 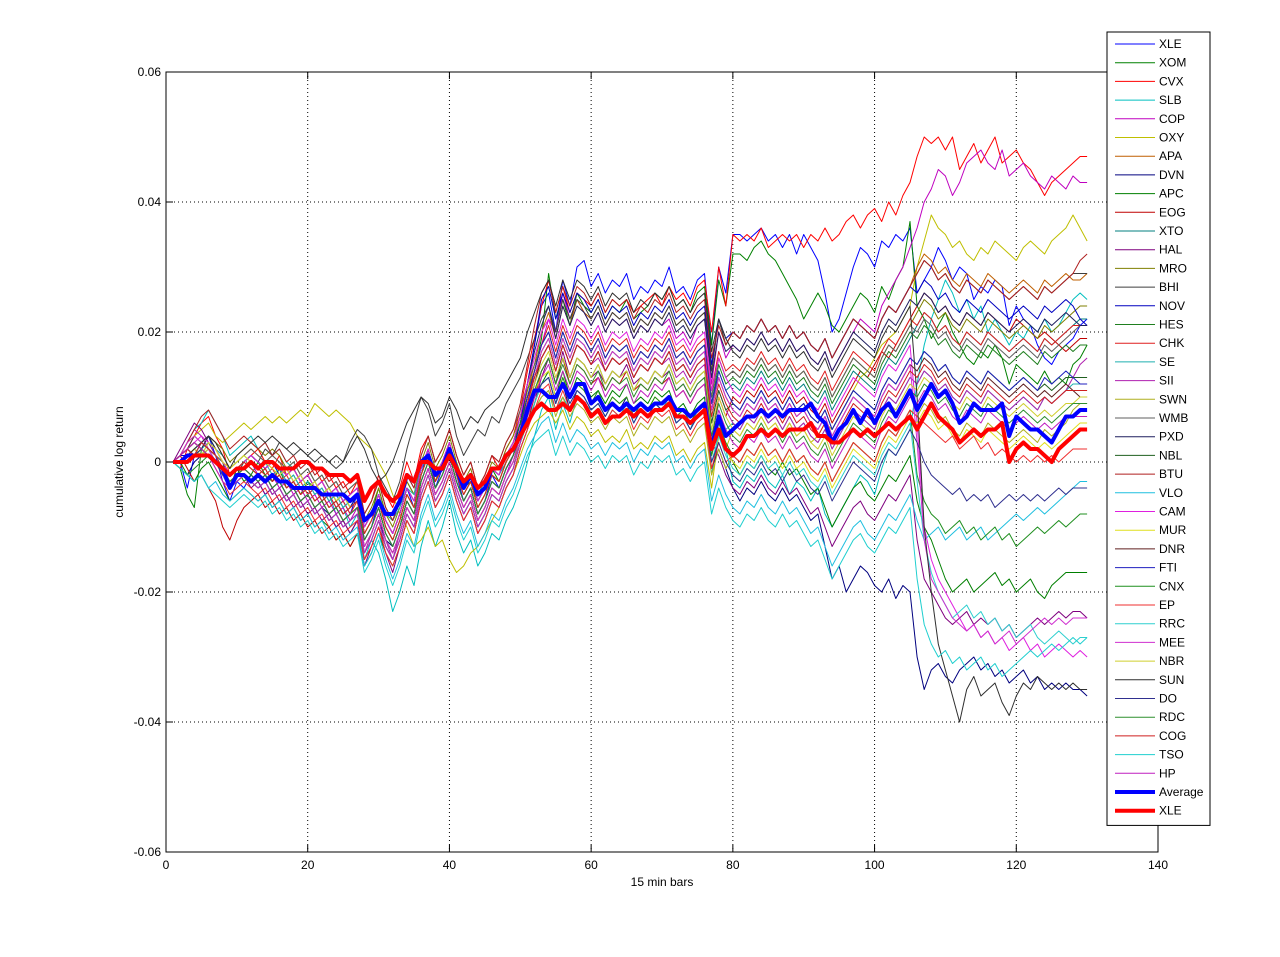 I want to click on legend-label: HAL, so click(x=1171, y=250).